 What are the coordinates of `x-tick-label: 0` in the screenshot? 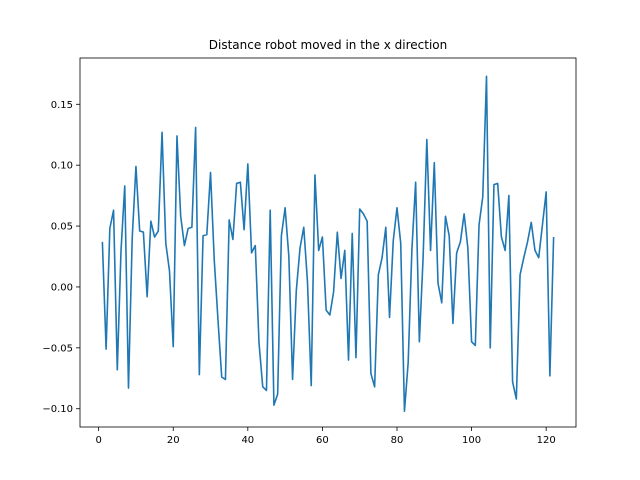 It's located at (98, 440).